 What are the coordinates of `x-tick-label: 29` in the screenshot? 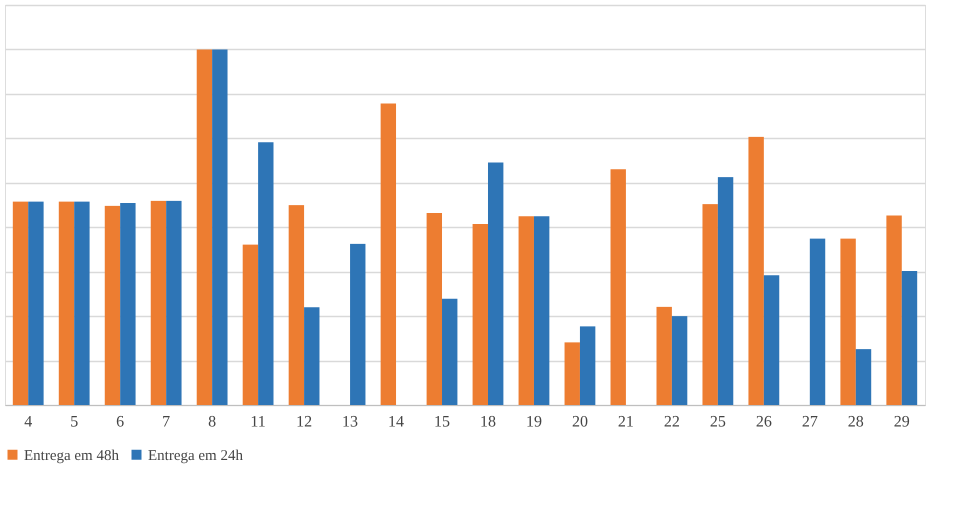 It's located at (902, 422).